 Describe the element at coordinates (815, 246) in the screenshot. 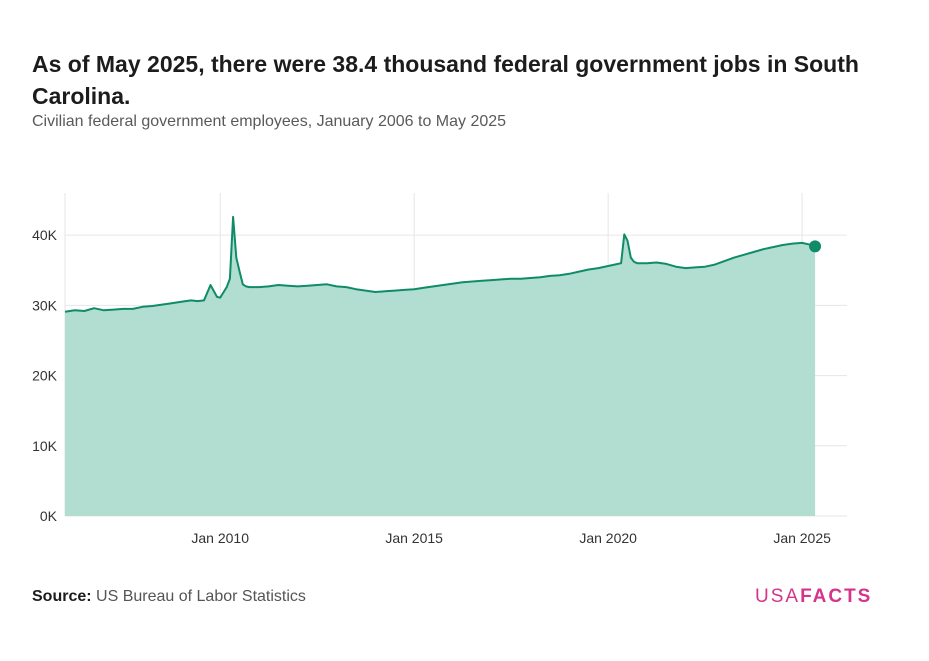

I see `end-point-marker` at that location.